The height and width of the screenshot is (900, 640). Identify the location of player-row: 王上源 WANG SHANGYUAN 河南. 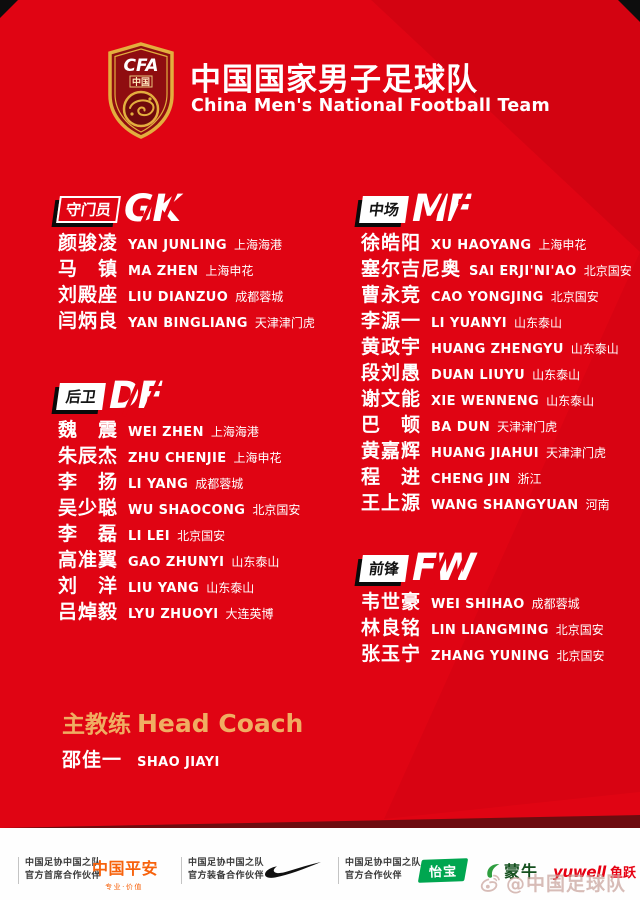
(496, 503).